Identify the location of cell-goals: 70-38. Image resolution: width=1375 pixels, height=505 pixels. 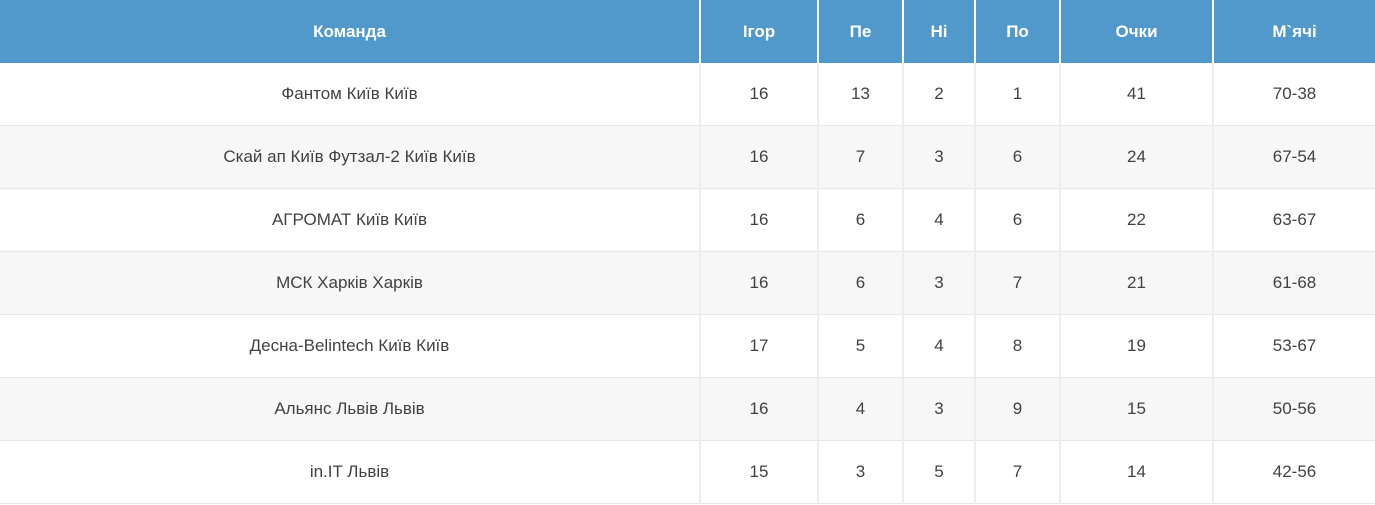
(1293, 94).